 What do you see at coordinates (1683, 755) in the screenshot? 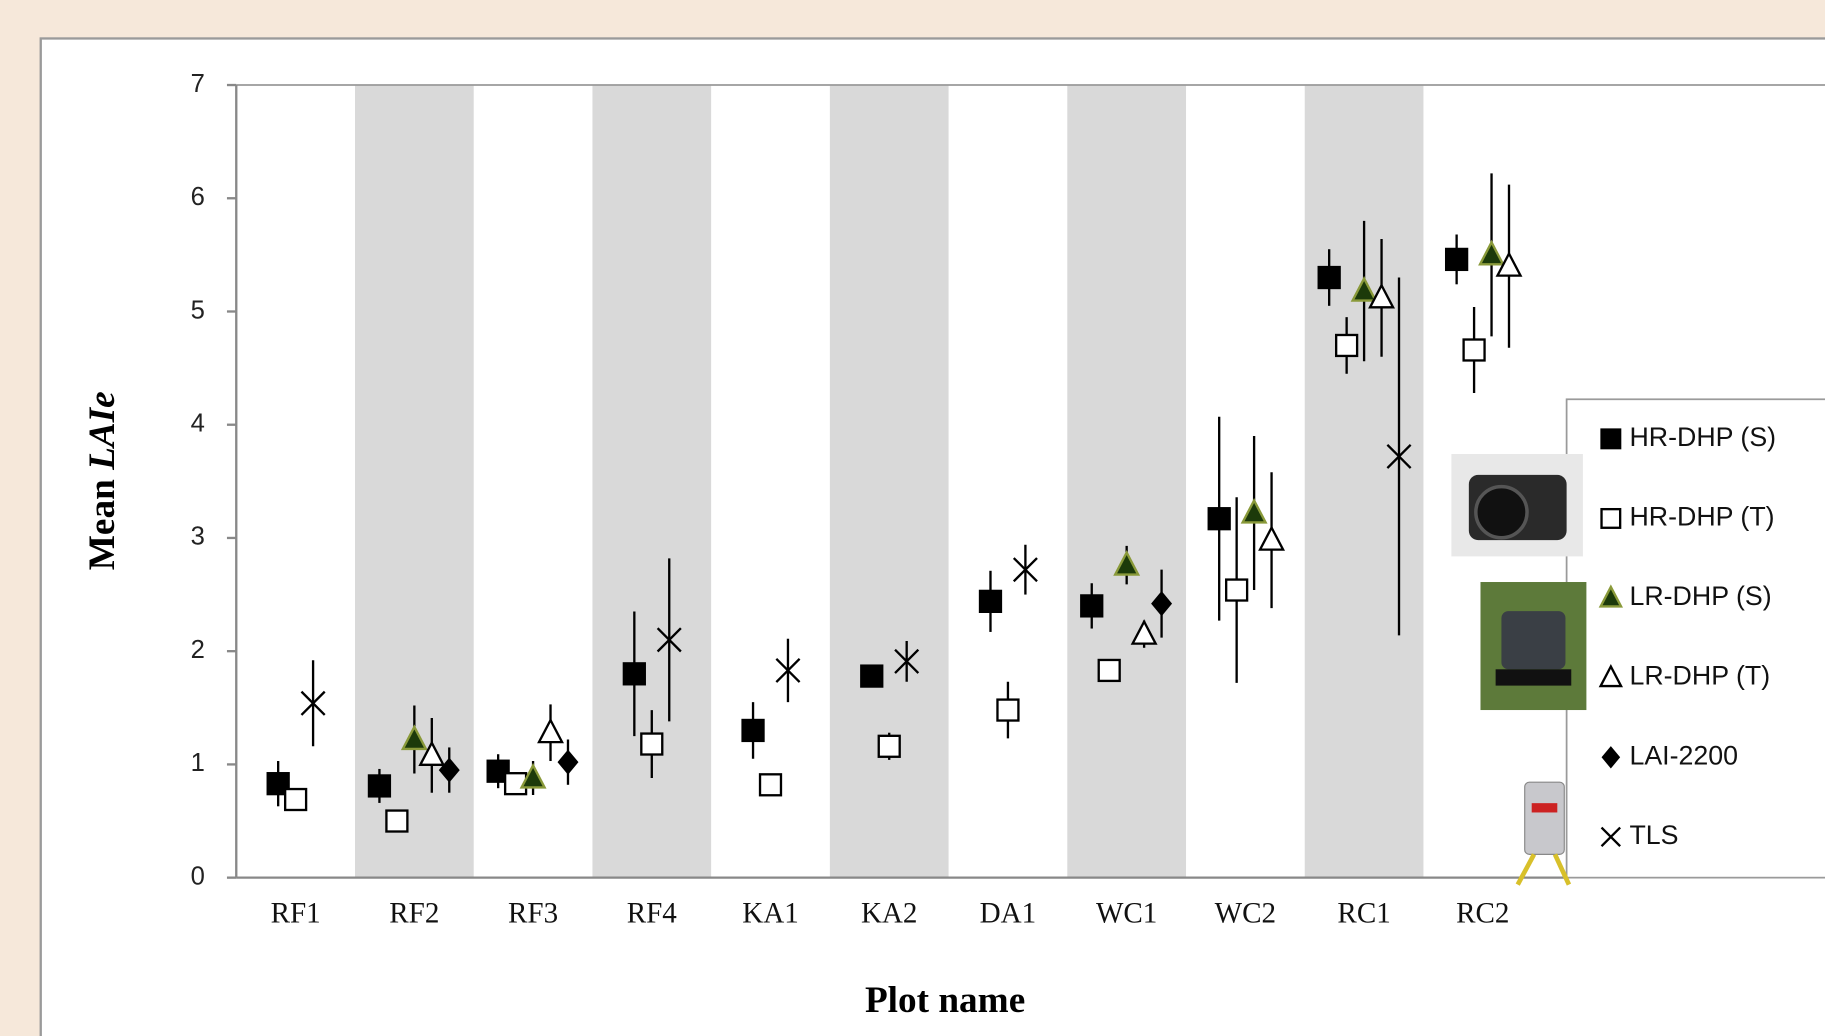
I see `legend-label: LAI-2200` at bounding box center [1683, 755].